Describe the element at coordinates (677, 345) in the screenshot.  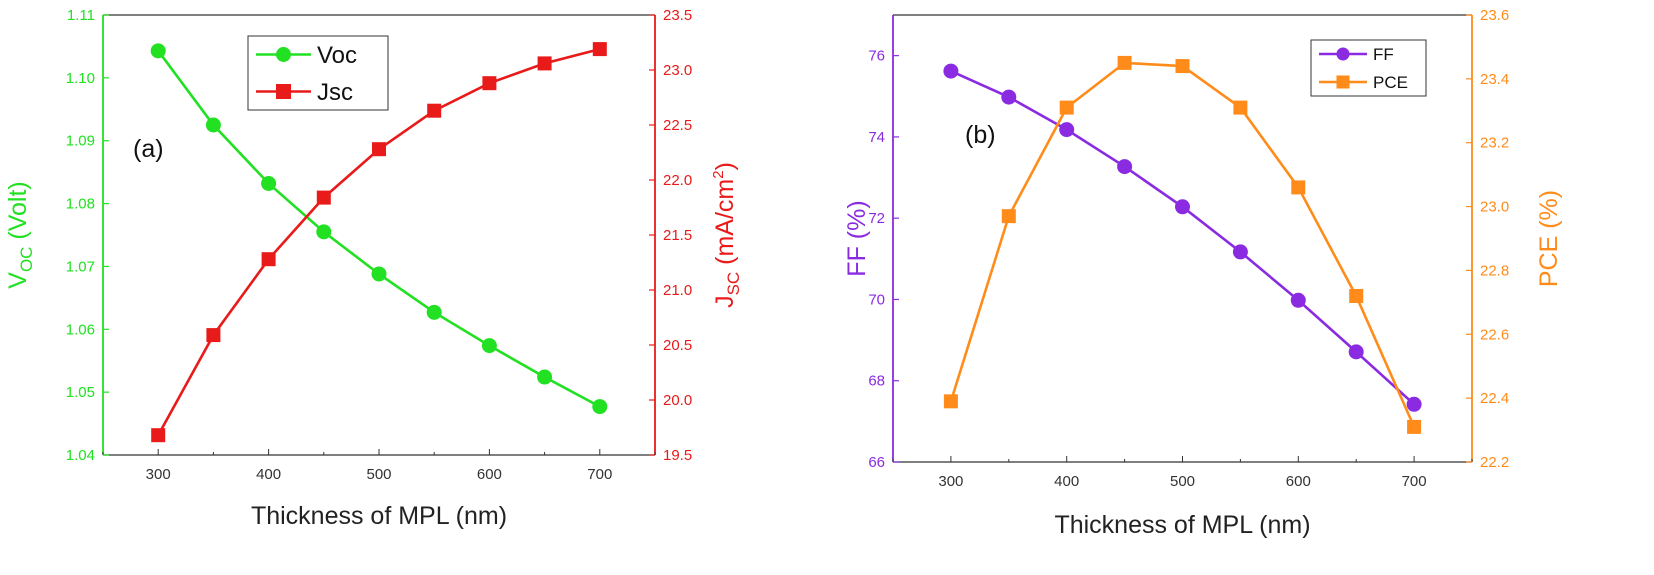
I see `right-tick-label: 20.5` at that location.